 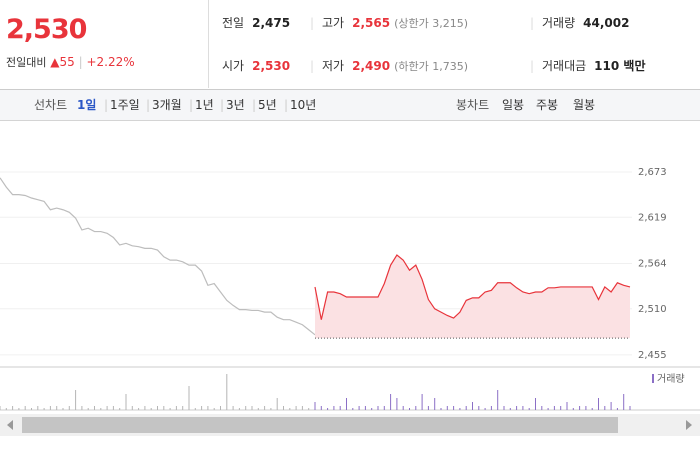 What do you see at coordinates (267, 105) in the screenshot?
I see `period-tab: 5년` at bounding box center [267, 105].